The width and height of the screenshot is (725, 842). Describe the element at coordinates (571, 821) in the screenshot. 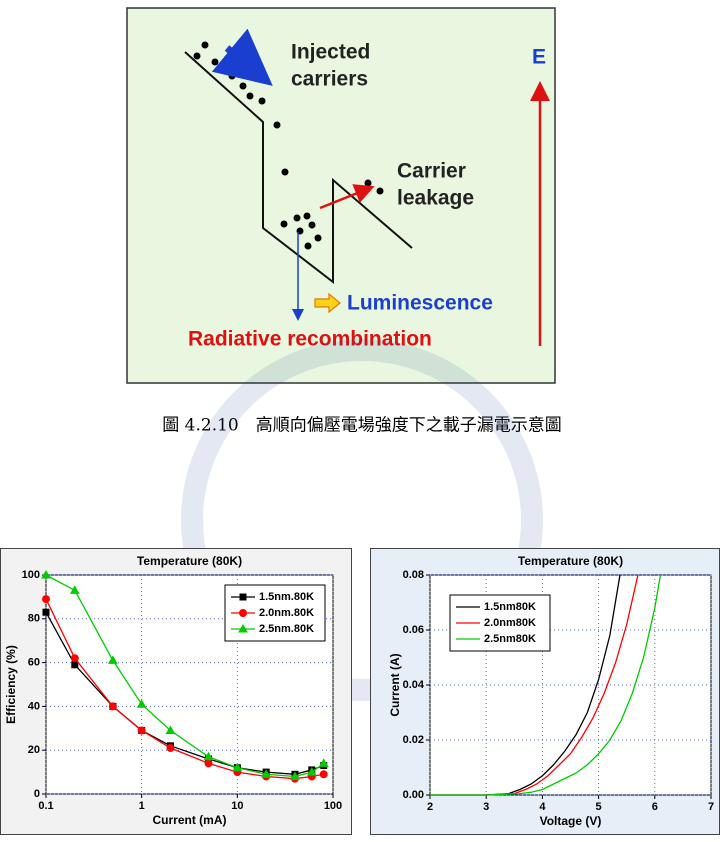

I see `x-axis-label: Voltage (V)` at that location.